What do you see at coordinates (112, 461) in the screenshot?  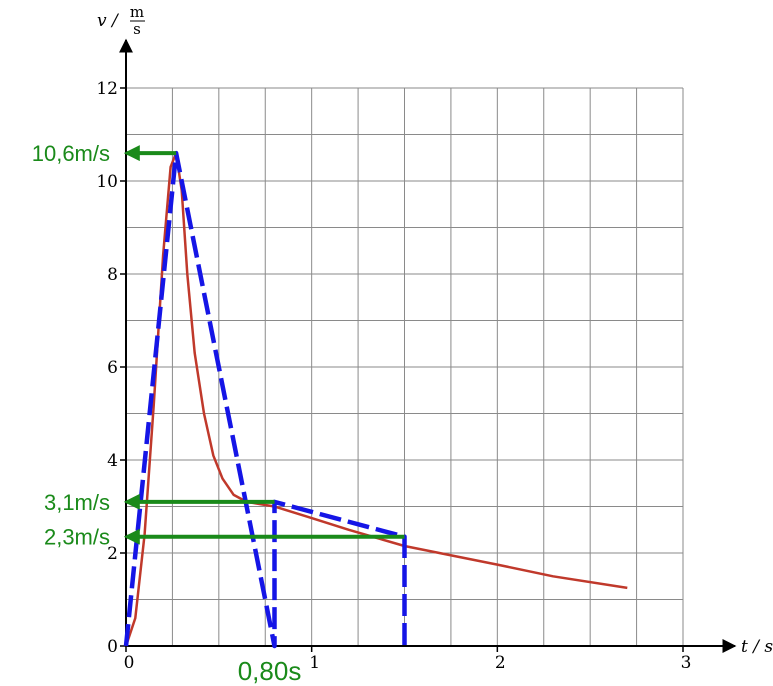 I see `y-tick-label: 4` at bounding box center [112, 461].